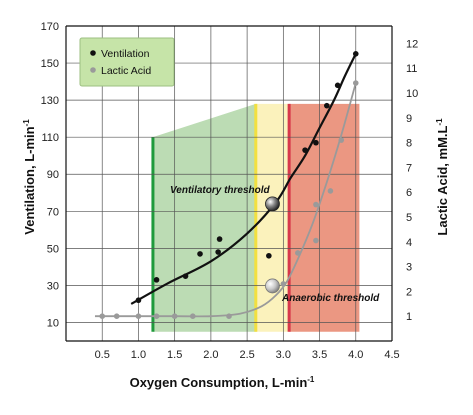 Image resolution: width=473 pixels, height=415 pixels. I want to click on y-left-tick-label: 130, so click(50, 101).